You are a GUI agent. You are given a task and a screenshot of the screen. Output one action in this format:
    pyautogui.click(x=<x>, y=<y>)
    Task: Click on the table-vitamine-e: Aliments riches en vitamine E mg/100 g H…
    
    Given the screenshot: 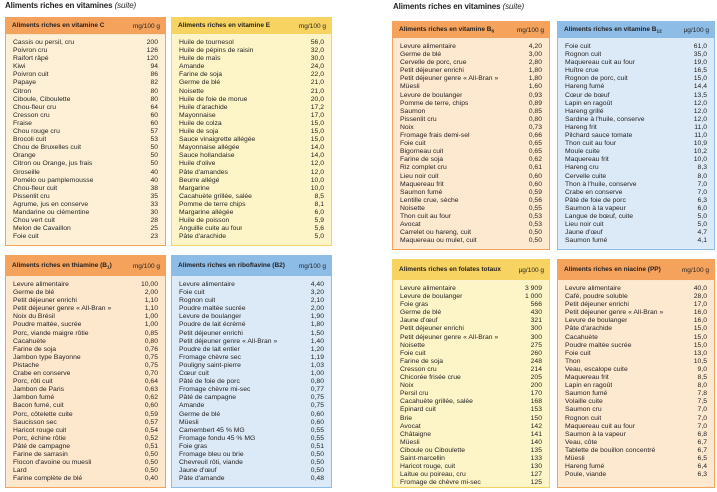 What is the action you would take?
    pyautogui.click(x=251, y=131)
    